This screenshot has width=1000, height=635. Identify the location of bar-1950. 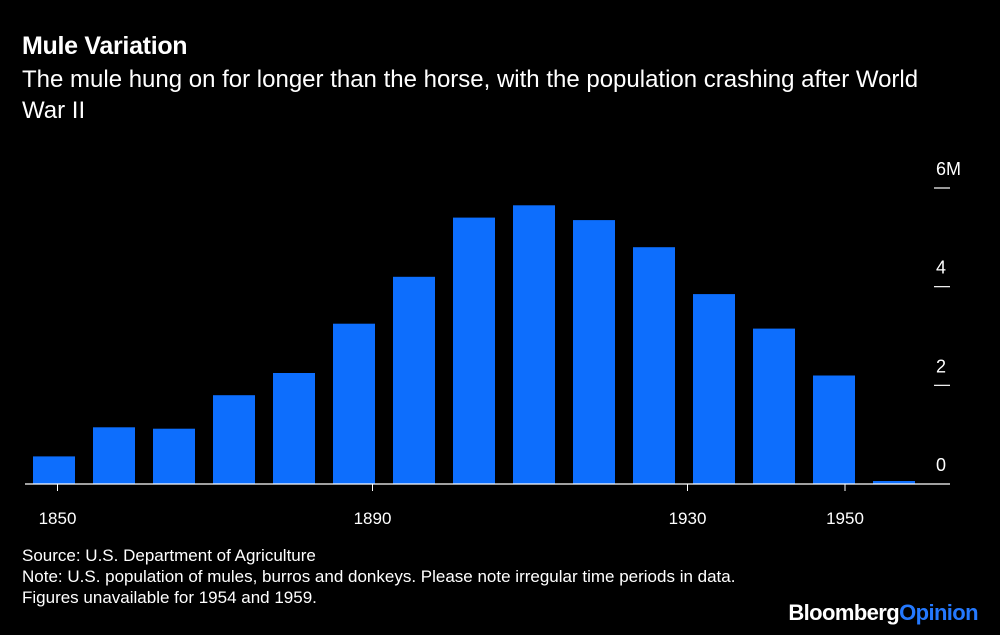
(834, 429).